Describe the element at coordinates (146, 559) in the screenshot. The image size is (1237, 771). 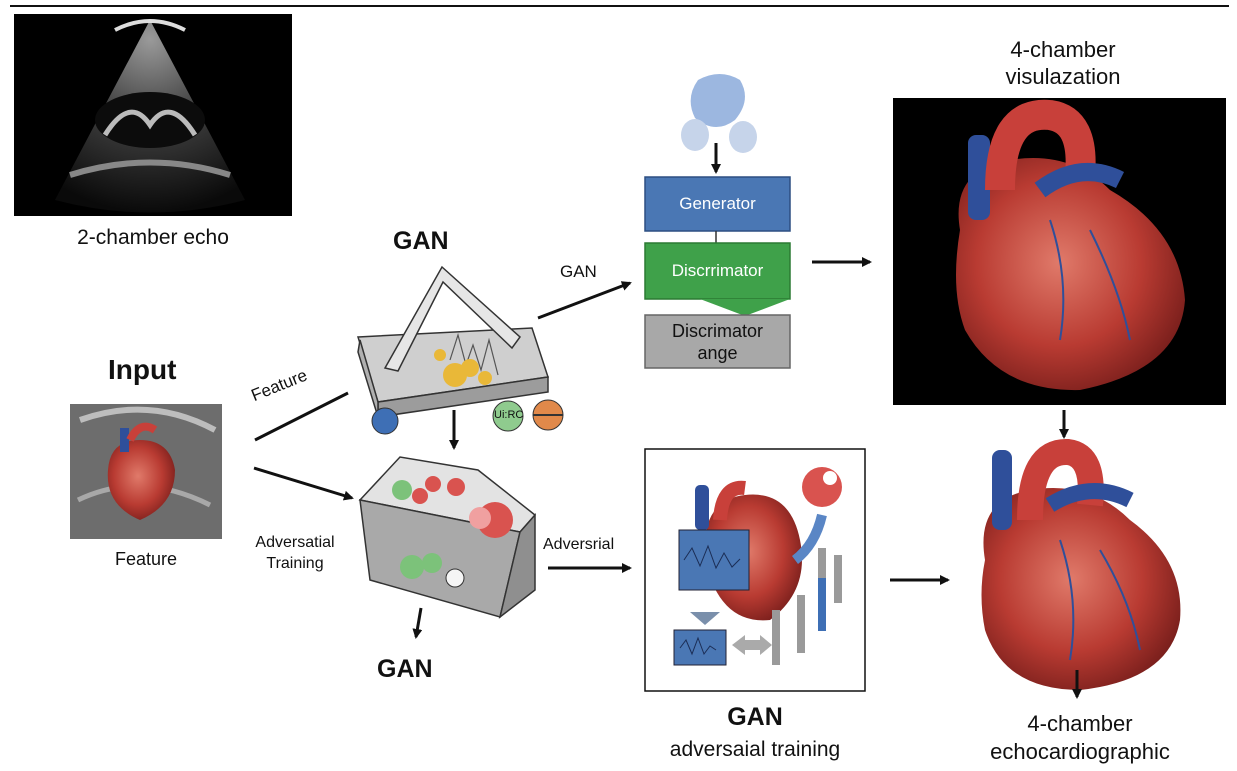
I see `feature-label: Feature` at that location.